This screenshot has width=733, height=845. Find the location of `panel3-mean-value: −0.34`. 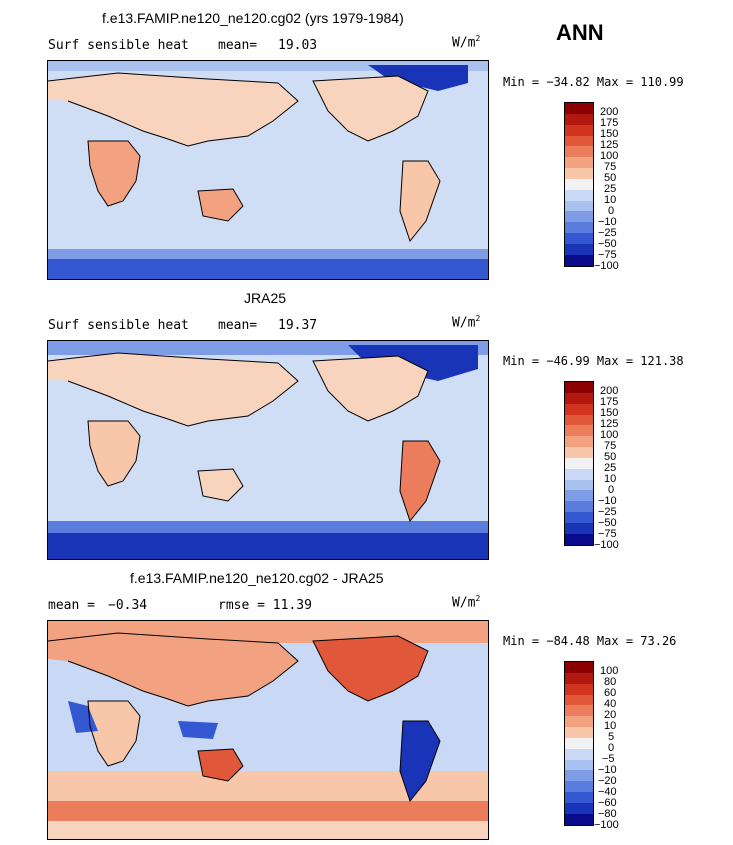

panel3-mean-value: −0.34 is located at coordinates (128, 605).